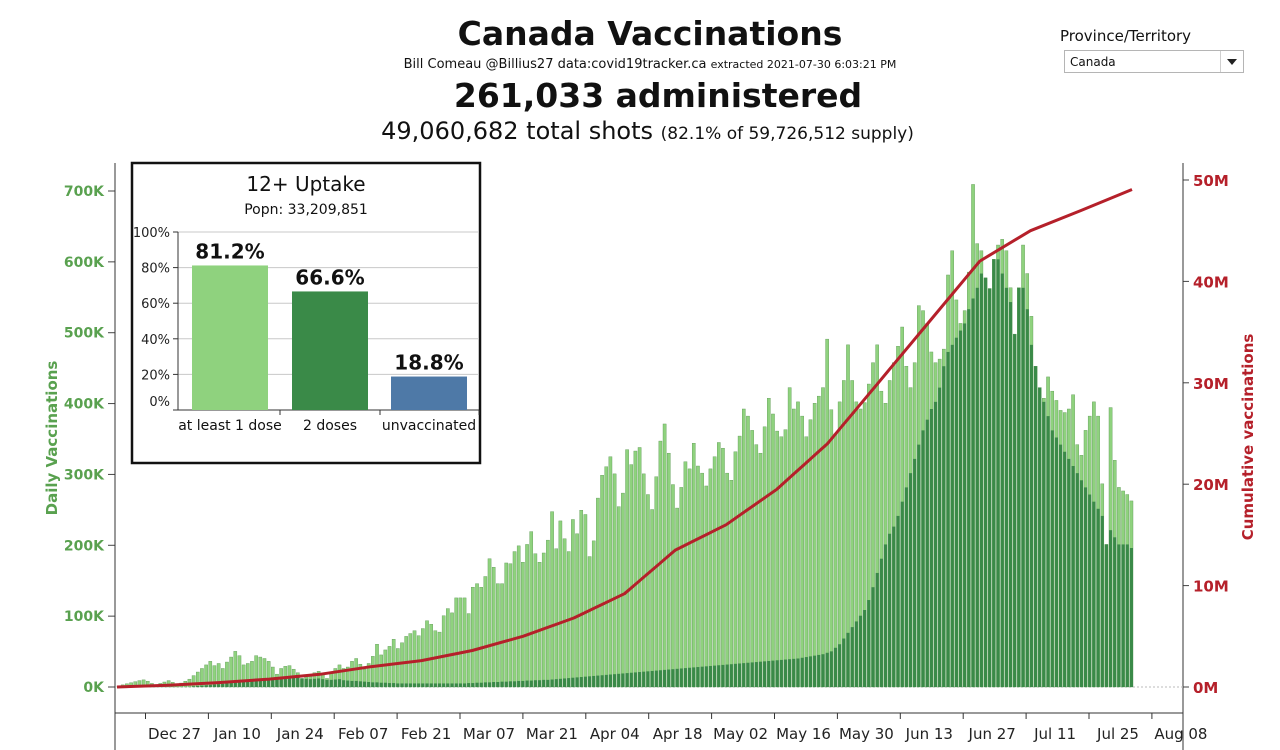 Image resolution: width=1280 pixels, height=750 pixels. What do you see at coordinates (1093, 62) in the screenshot?
I see `province-filter-value: Canada` at bounding box center [1093, 62].